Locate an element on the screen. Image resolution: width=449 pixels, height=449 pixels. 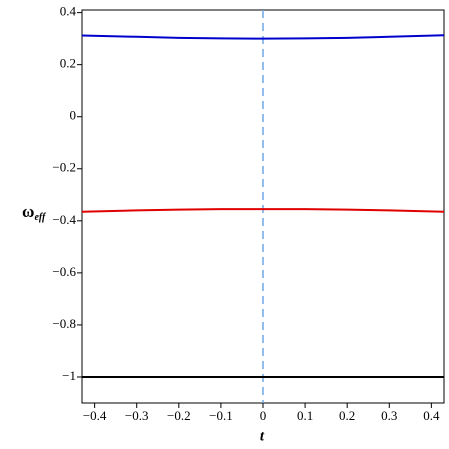
y-axis-label-main: ω is located at coordinates (28, 211).